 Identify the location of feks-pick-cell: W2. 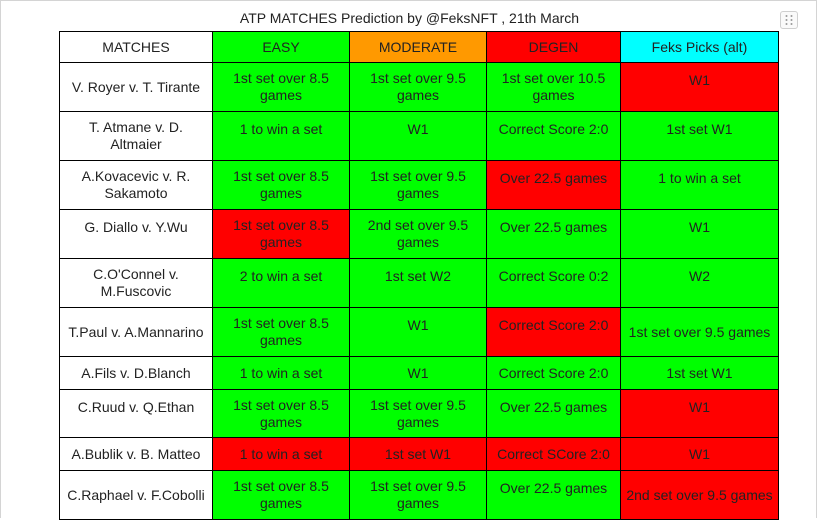
(699, 283).